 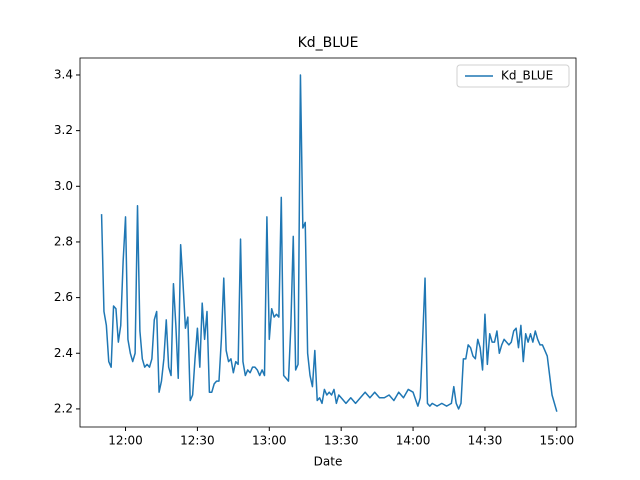 I want to click on y-tick-label: 3.4, so click(x=63, y=74).